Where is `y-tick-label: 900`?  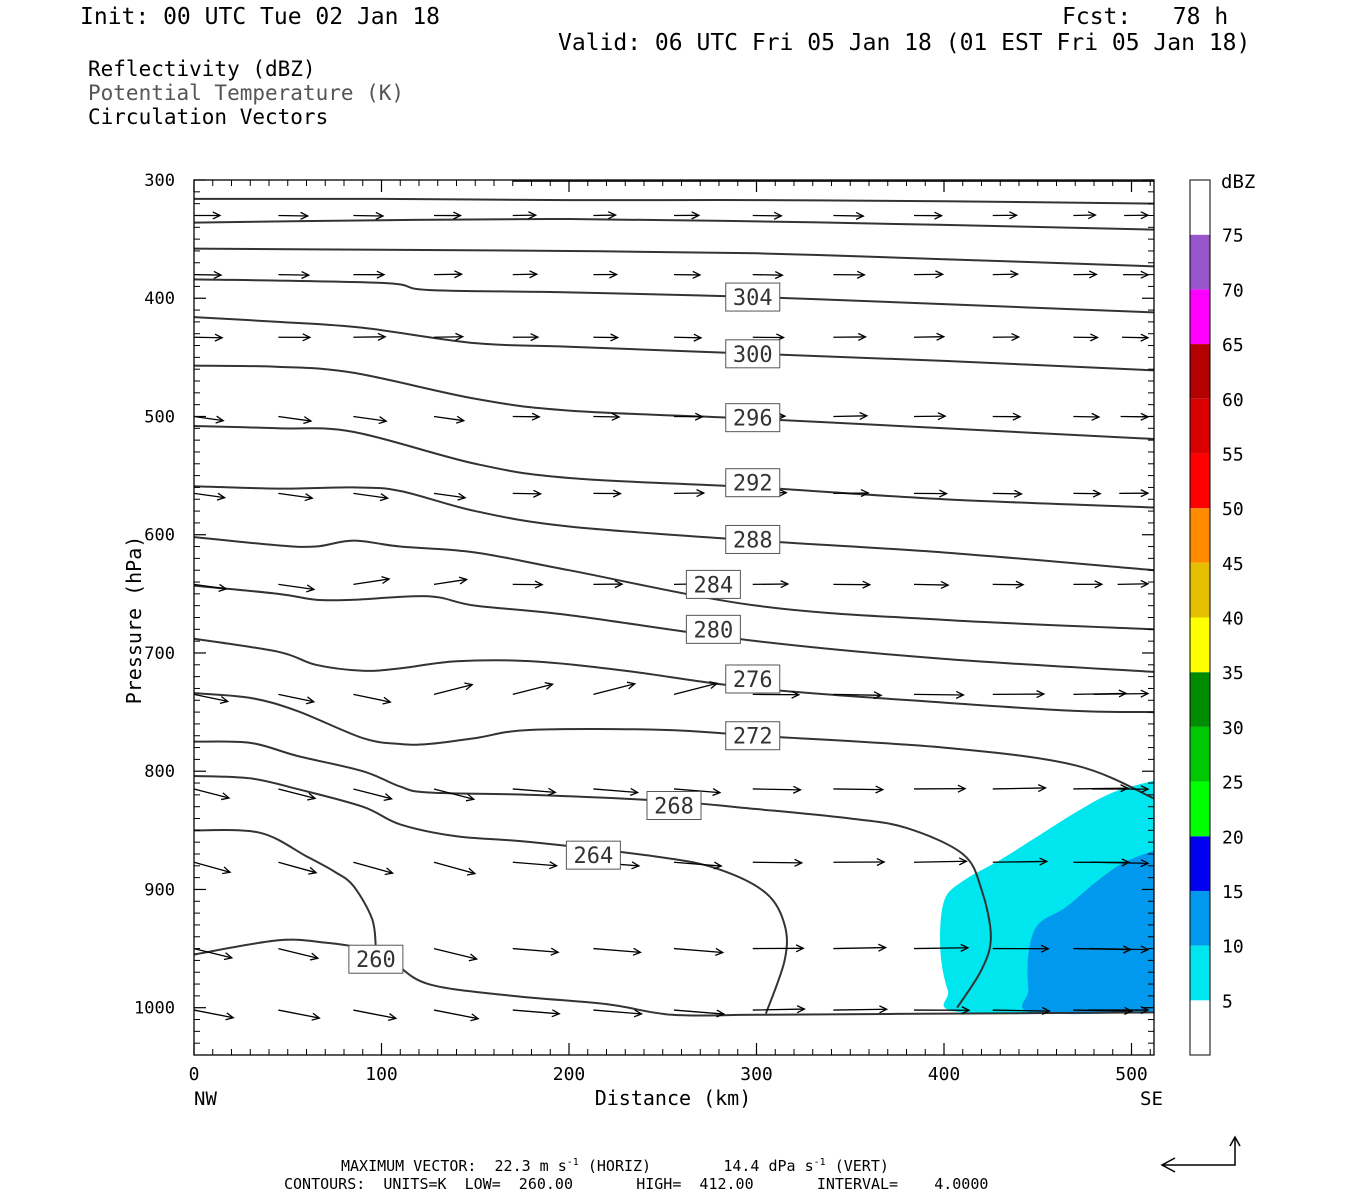 y-tick-label: 900 is located at coordinates (159, 890).